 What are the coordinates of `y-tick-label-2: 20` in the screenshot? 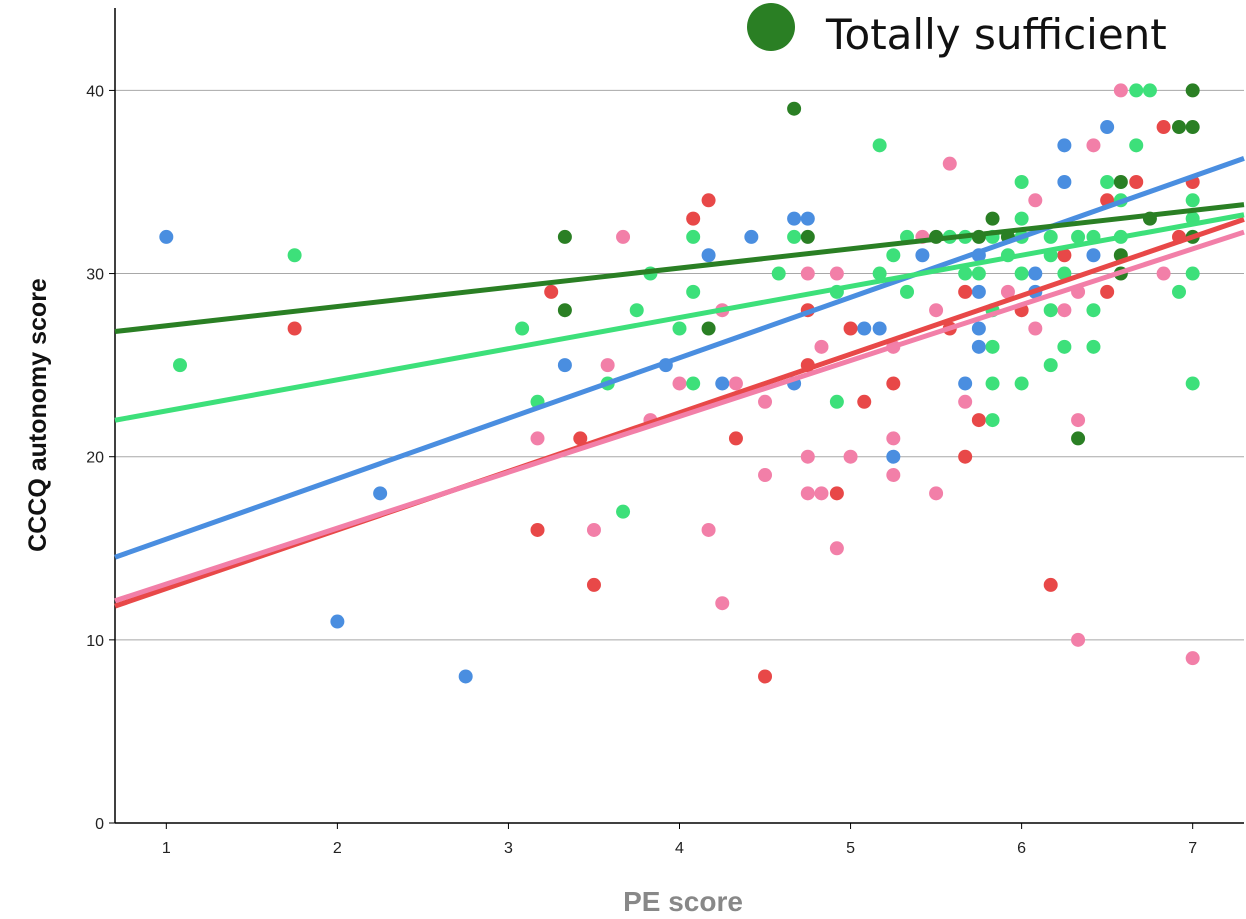 It's located at (95, 458).